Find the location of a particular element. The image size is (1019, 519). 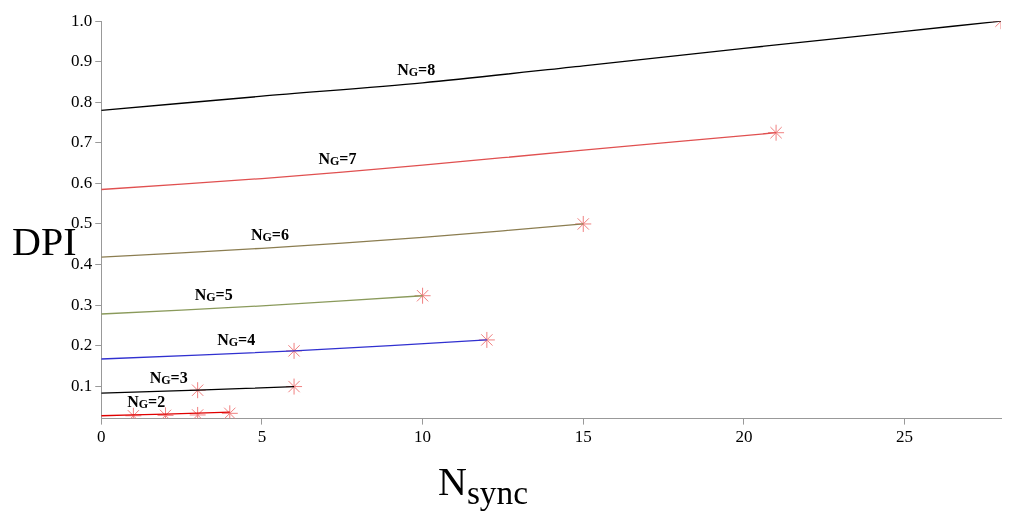

x-tick-label: 15 is located at coordinates (583, 437).